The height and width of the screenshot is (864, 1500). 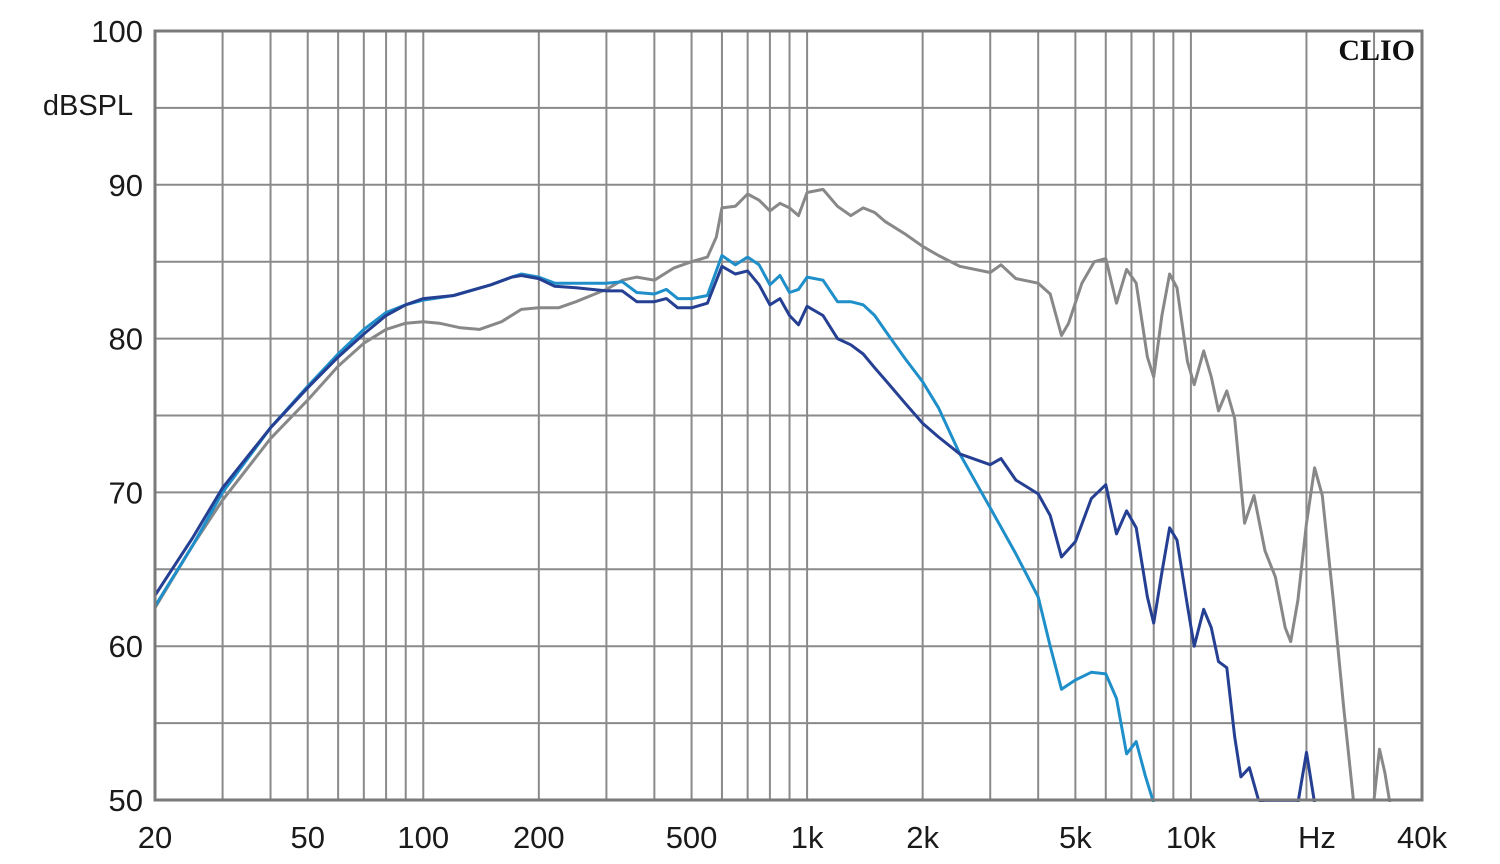 I want to click on x-tick-label: 20, so click(x=155, y=837).